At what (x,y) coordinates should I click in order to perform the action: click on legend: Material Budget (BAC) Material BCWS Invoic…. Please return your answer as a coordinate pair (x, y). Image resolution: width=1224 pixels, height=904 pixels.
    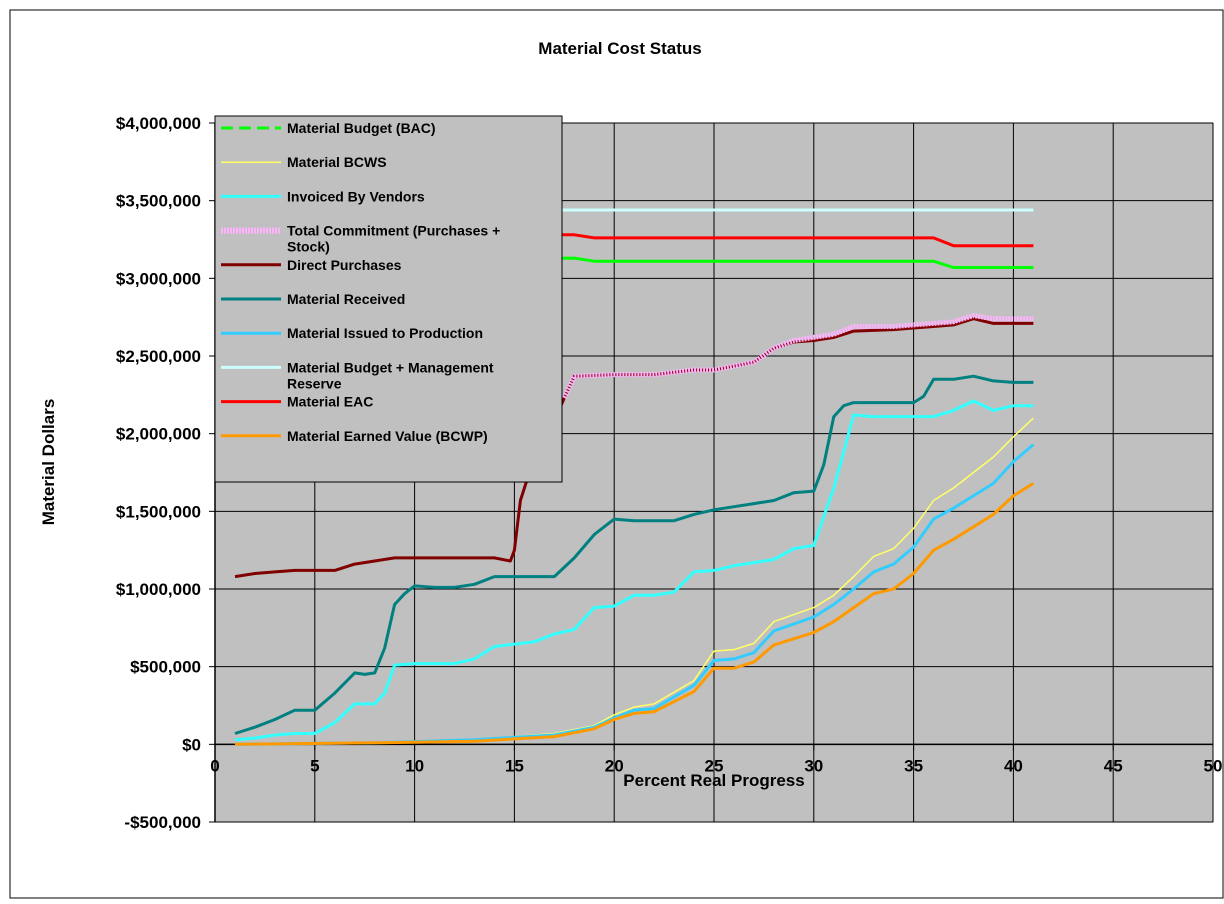
    Looking at the image, I should click on (388, 299).